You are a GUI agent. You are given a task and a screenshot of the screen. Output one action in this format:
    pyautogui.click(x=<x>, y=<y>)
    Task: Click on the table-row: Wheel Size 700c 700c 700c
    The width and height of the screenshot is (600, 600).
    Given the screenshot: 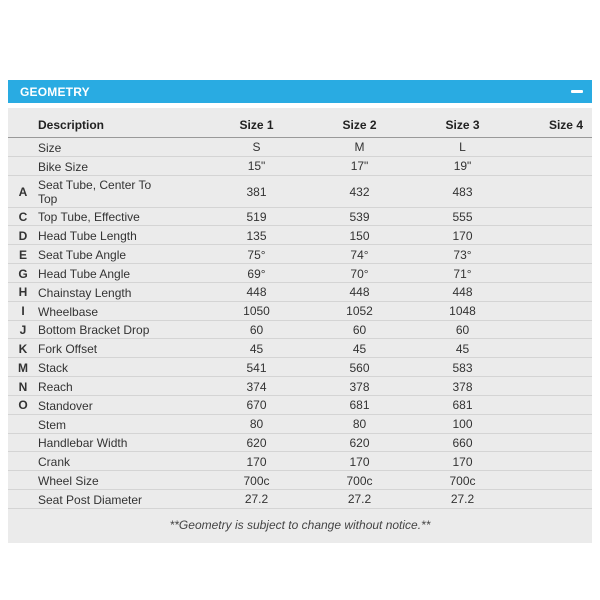 What is the action you would take?
    pyautogui.click(x=300, y=480)
    